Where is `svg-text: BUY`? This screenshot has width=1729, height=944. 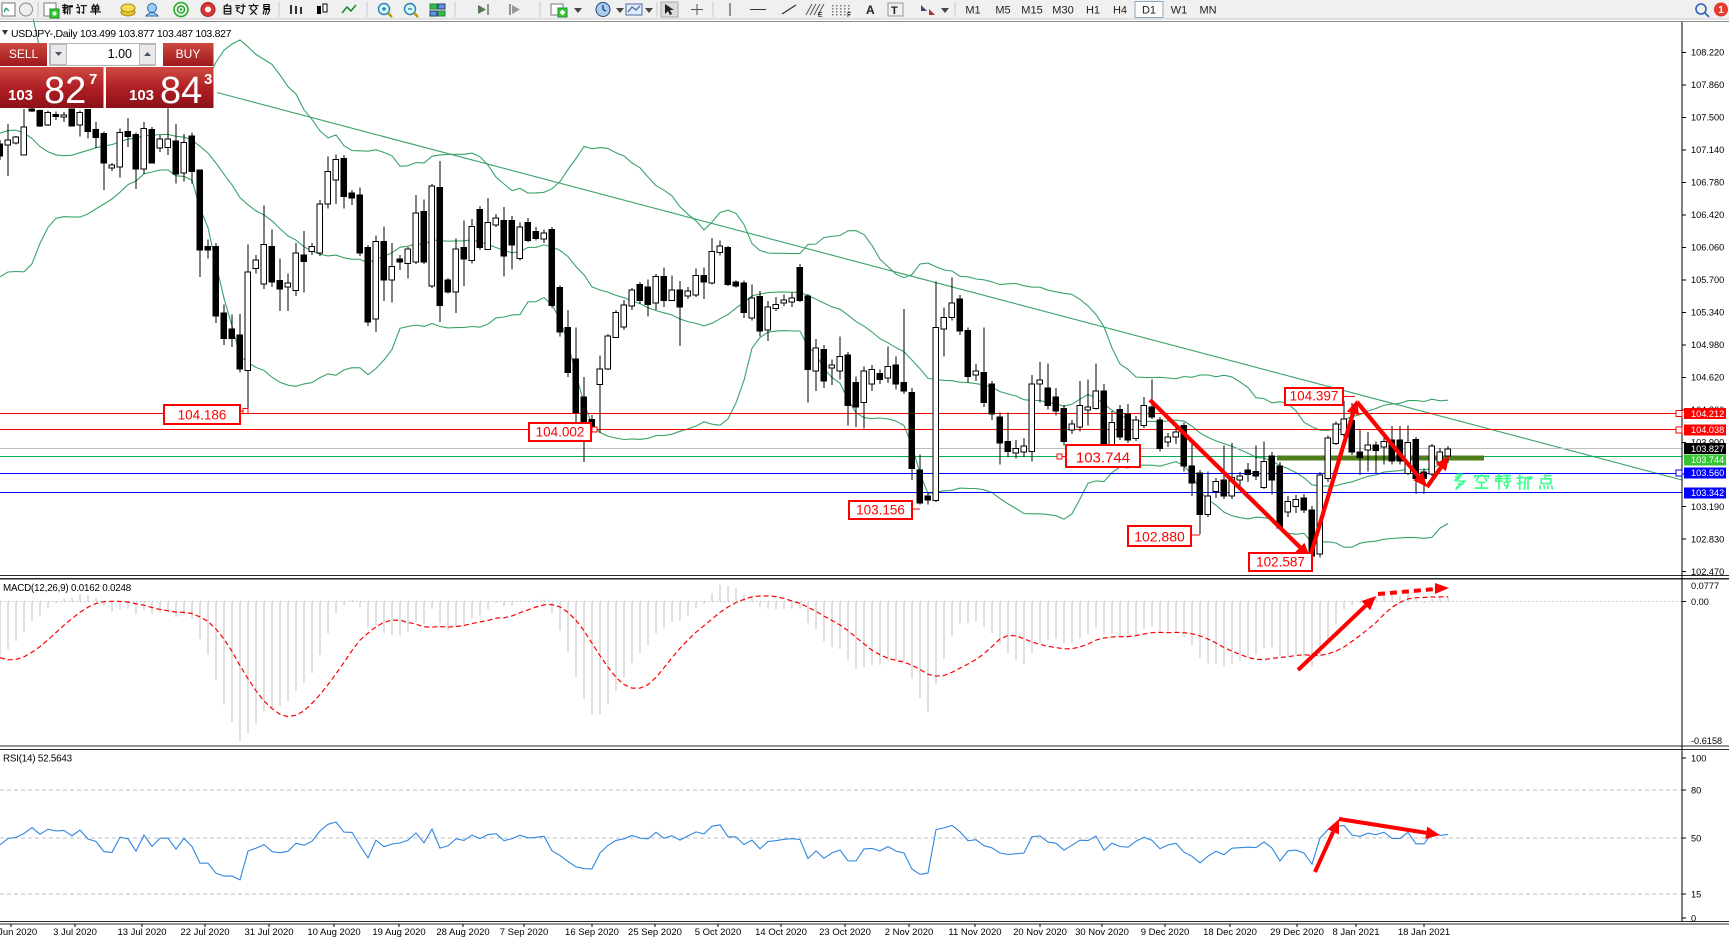 svg-text: BUY is located at coordinates (188, 54).